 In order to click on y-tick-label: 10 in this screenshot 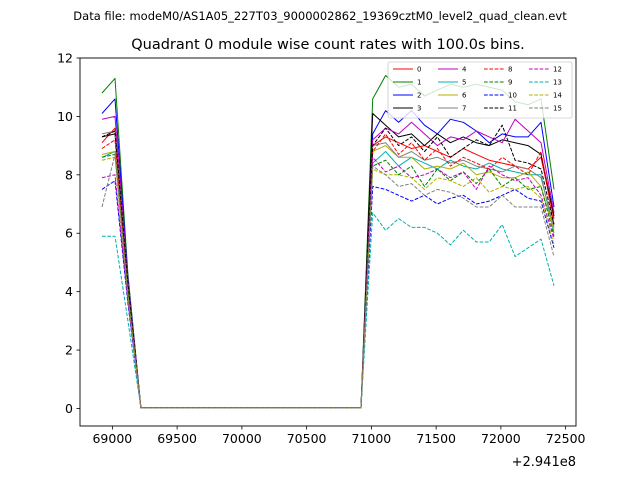, I will do `click(65, 116)`.